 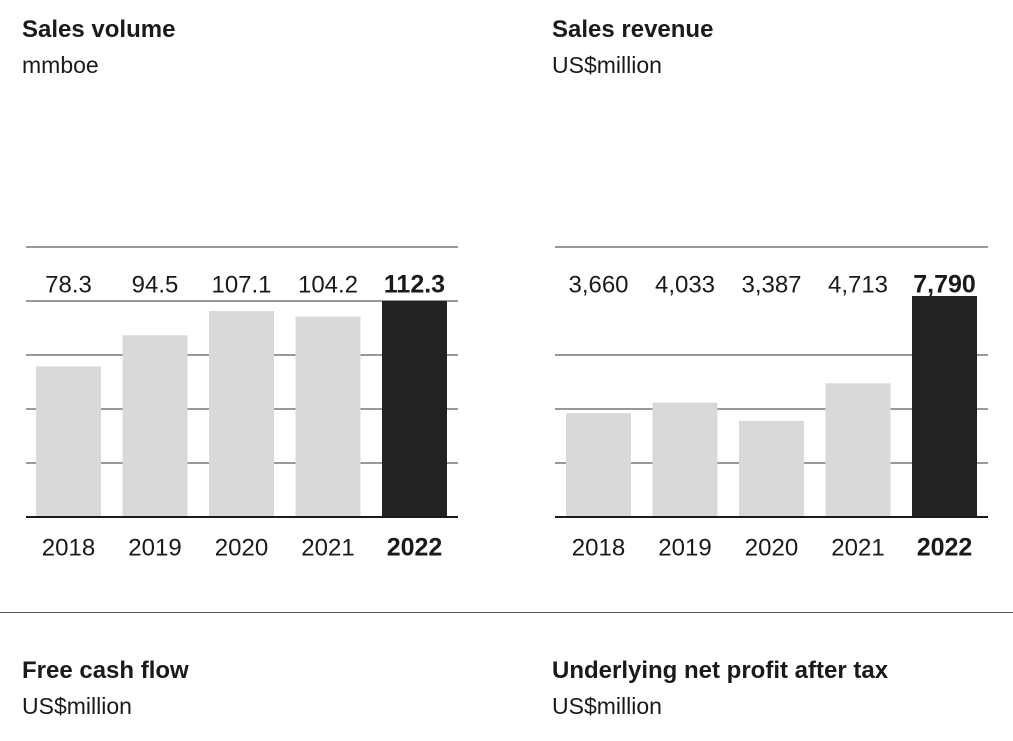 I want to click on sales-volume-value-label-2020: 107.1, so click(x=241, y=284).